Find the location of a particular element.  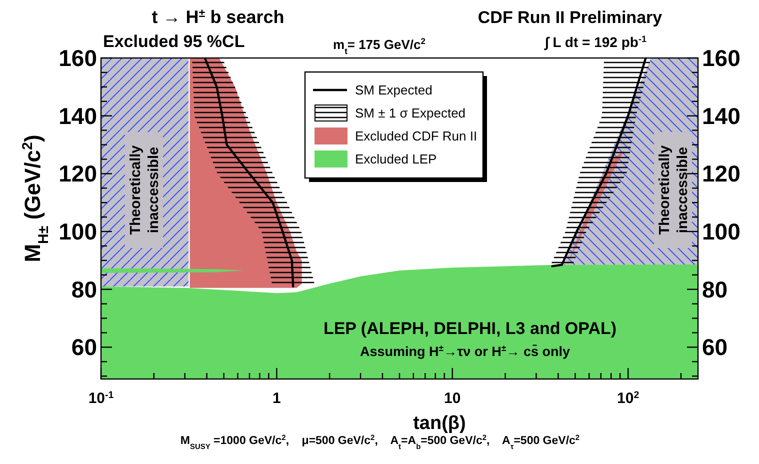

y2-tick-label: 80 is located at coordinates (715, 289).